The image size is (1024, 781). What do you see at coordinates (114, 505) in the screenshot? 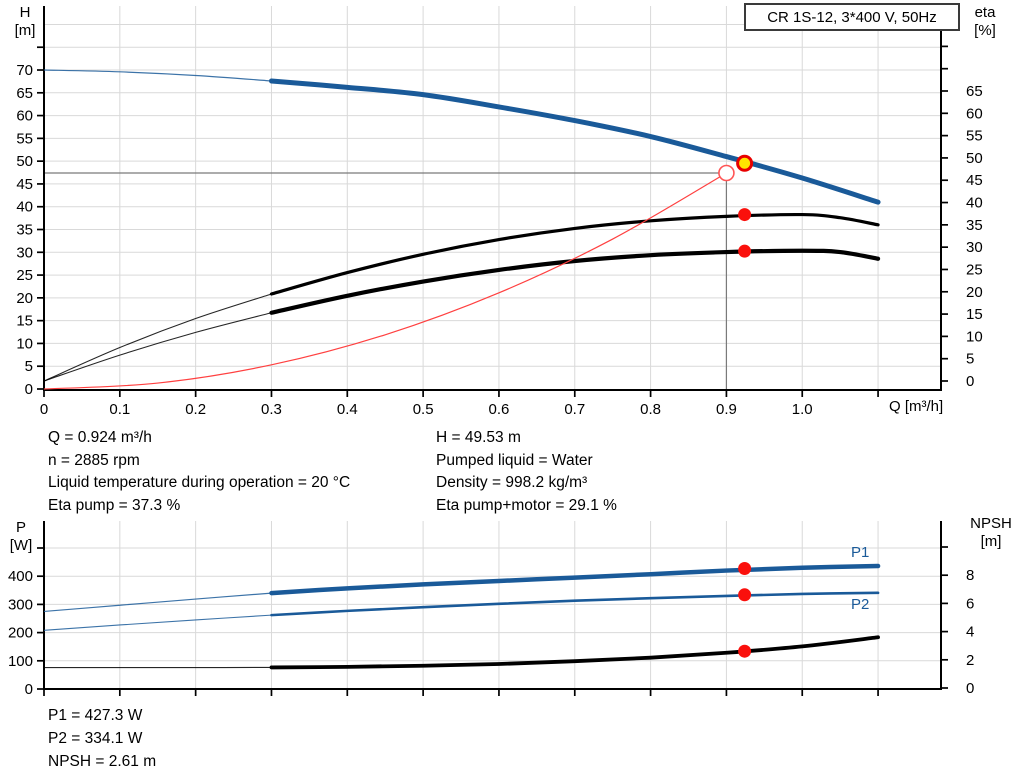
I see `eta-pump-value: Eta pump = 37.3 %` at bounding box center [114, 505].